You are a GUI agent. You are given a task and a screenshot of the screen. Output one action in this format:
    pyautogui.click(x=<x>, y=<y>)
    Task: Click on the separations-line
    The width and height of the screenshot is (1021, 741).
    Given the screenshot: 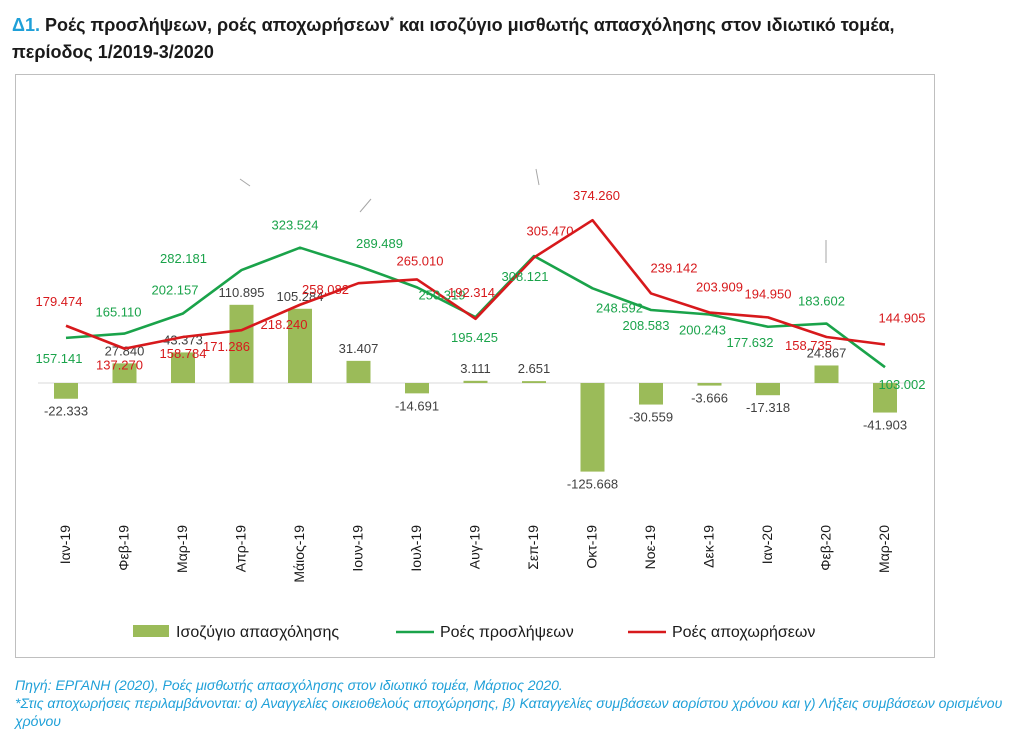 What is the action you would take?
    pyautogui.click(x=475, y=284)
    